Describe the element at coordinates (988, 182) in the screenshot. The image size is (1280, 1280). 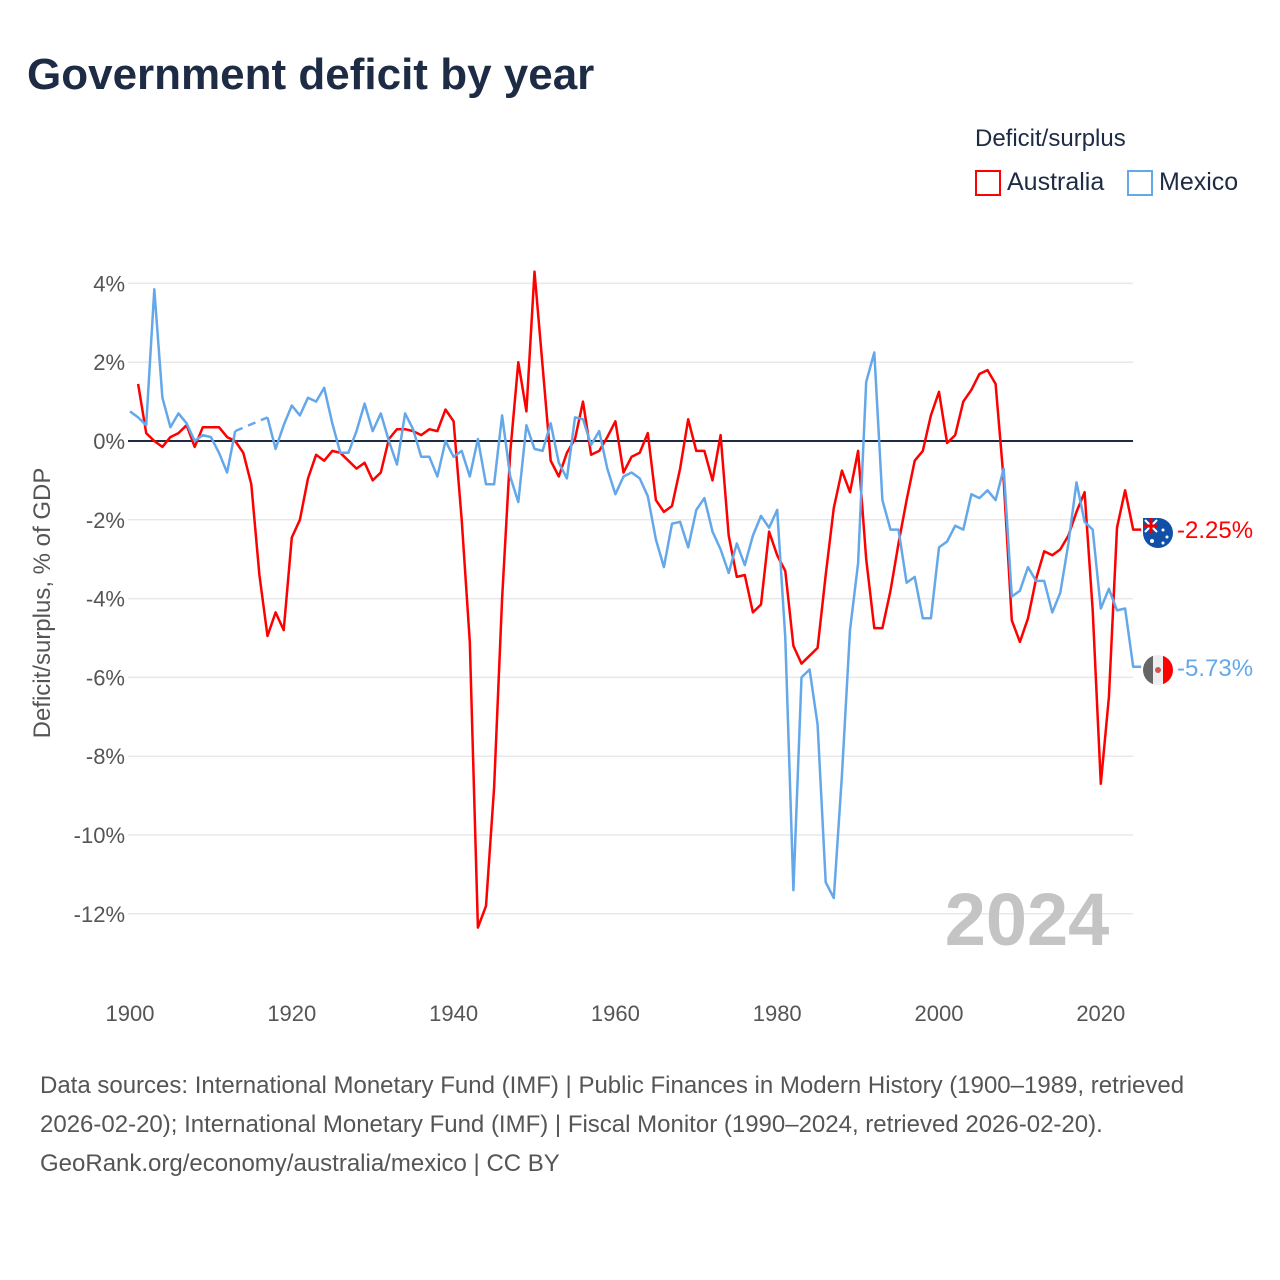
I see `legend-swatch-australia` at that location.